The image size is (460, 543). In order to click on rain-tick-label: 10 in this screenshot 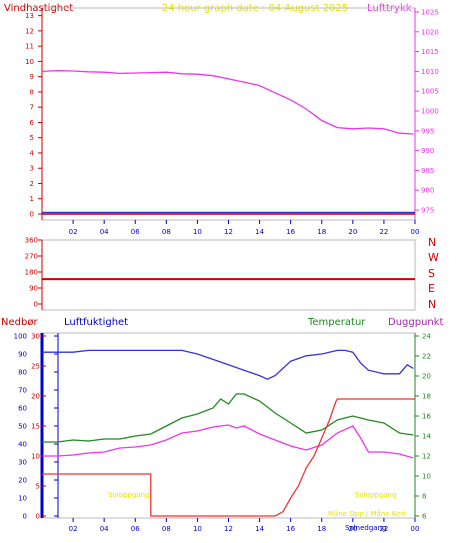, I will do `click(35, 457)`.